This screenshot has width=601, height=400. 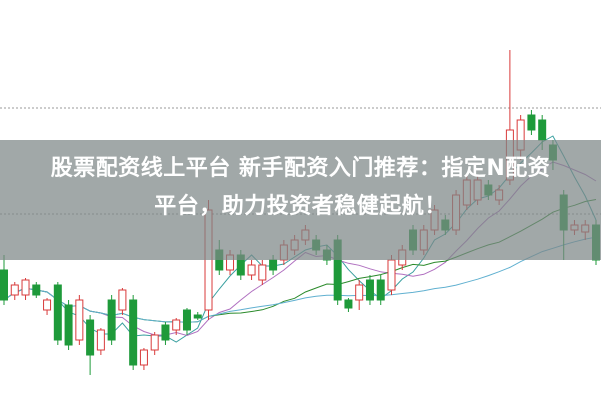 What do you see at coordinates (300, 168) in the screenshot?
I see `title-line-1: 股票配资线上平台 新手配资入门推荐：指定N配资` at bounding box center [300, 168].